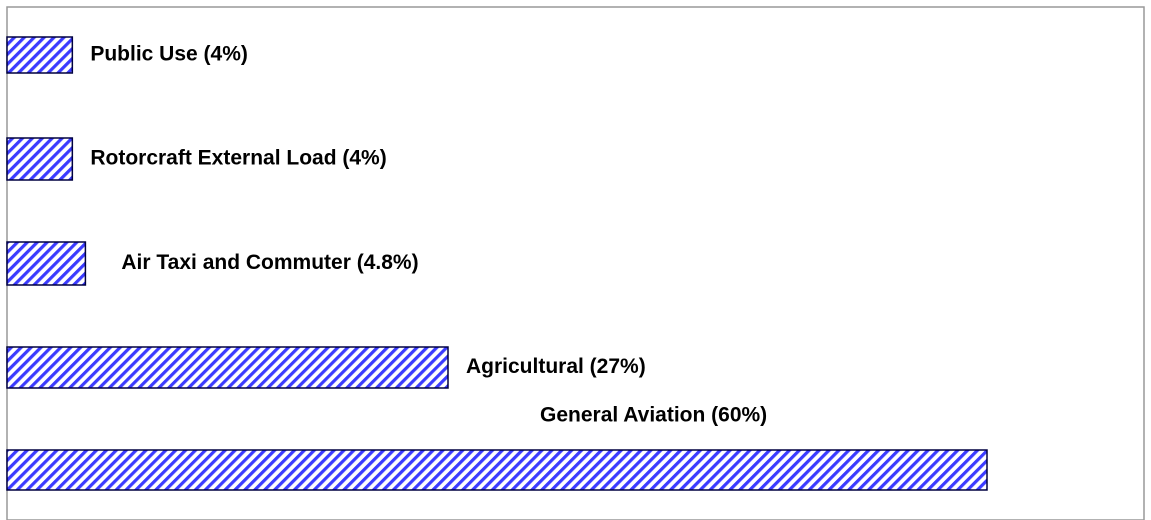  What do you see at coordinates (269, 262) in the screenshot?
I see `data-label: Air Taxi and Commuter (4.8%)` at bounding box center [269, 262].